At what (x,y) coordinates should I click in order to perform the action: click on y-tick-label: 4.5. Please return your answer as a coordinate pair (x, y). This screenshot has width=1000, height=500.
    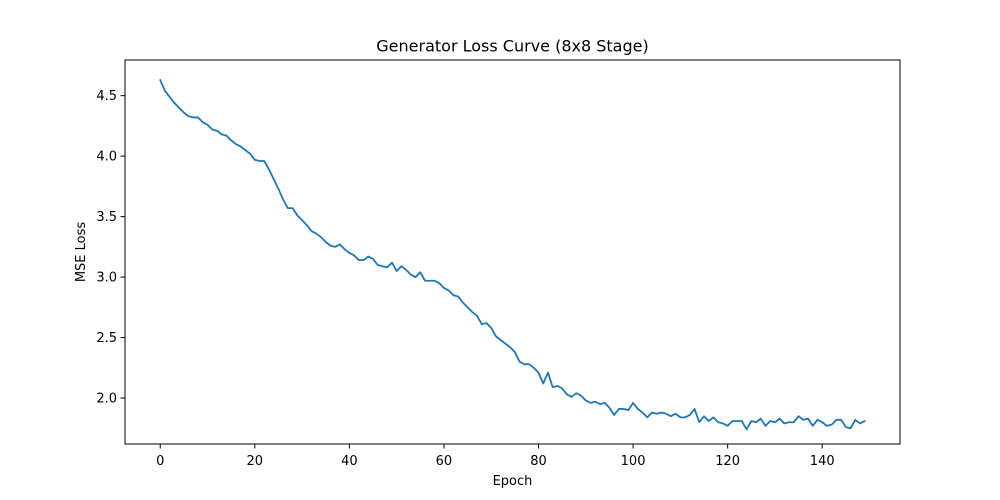
    Looking at the image, I should click on (106, 96).